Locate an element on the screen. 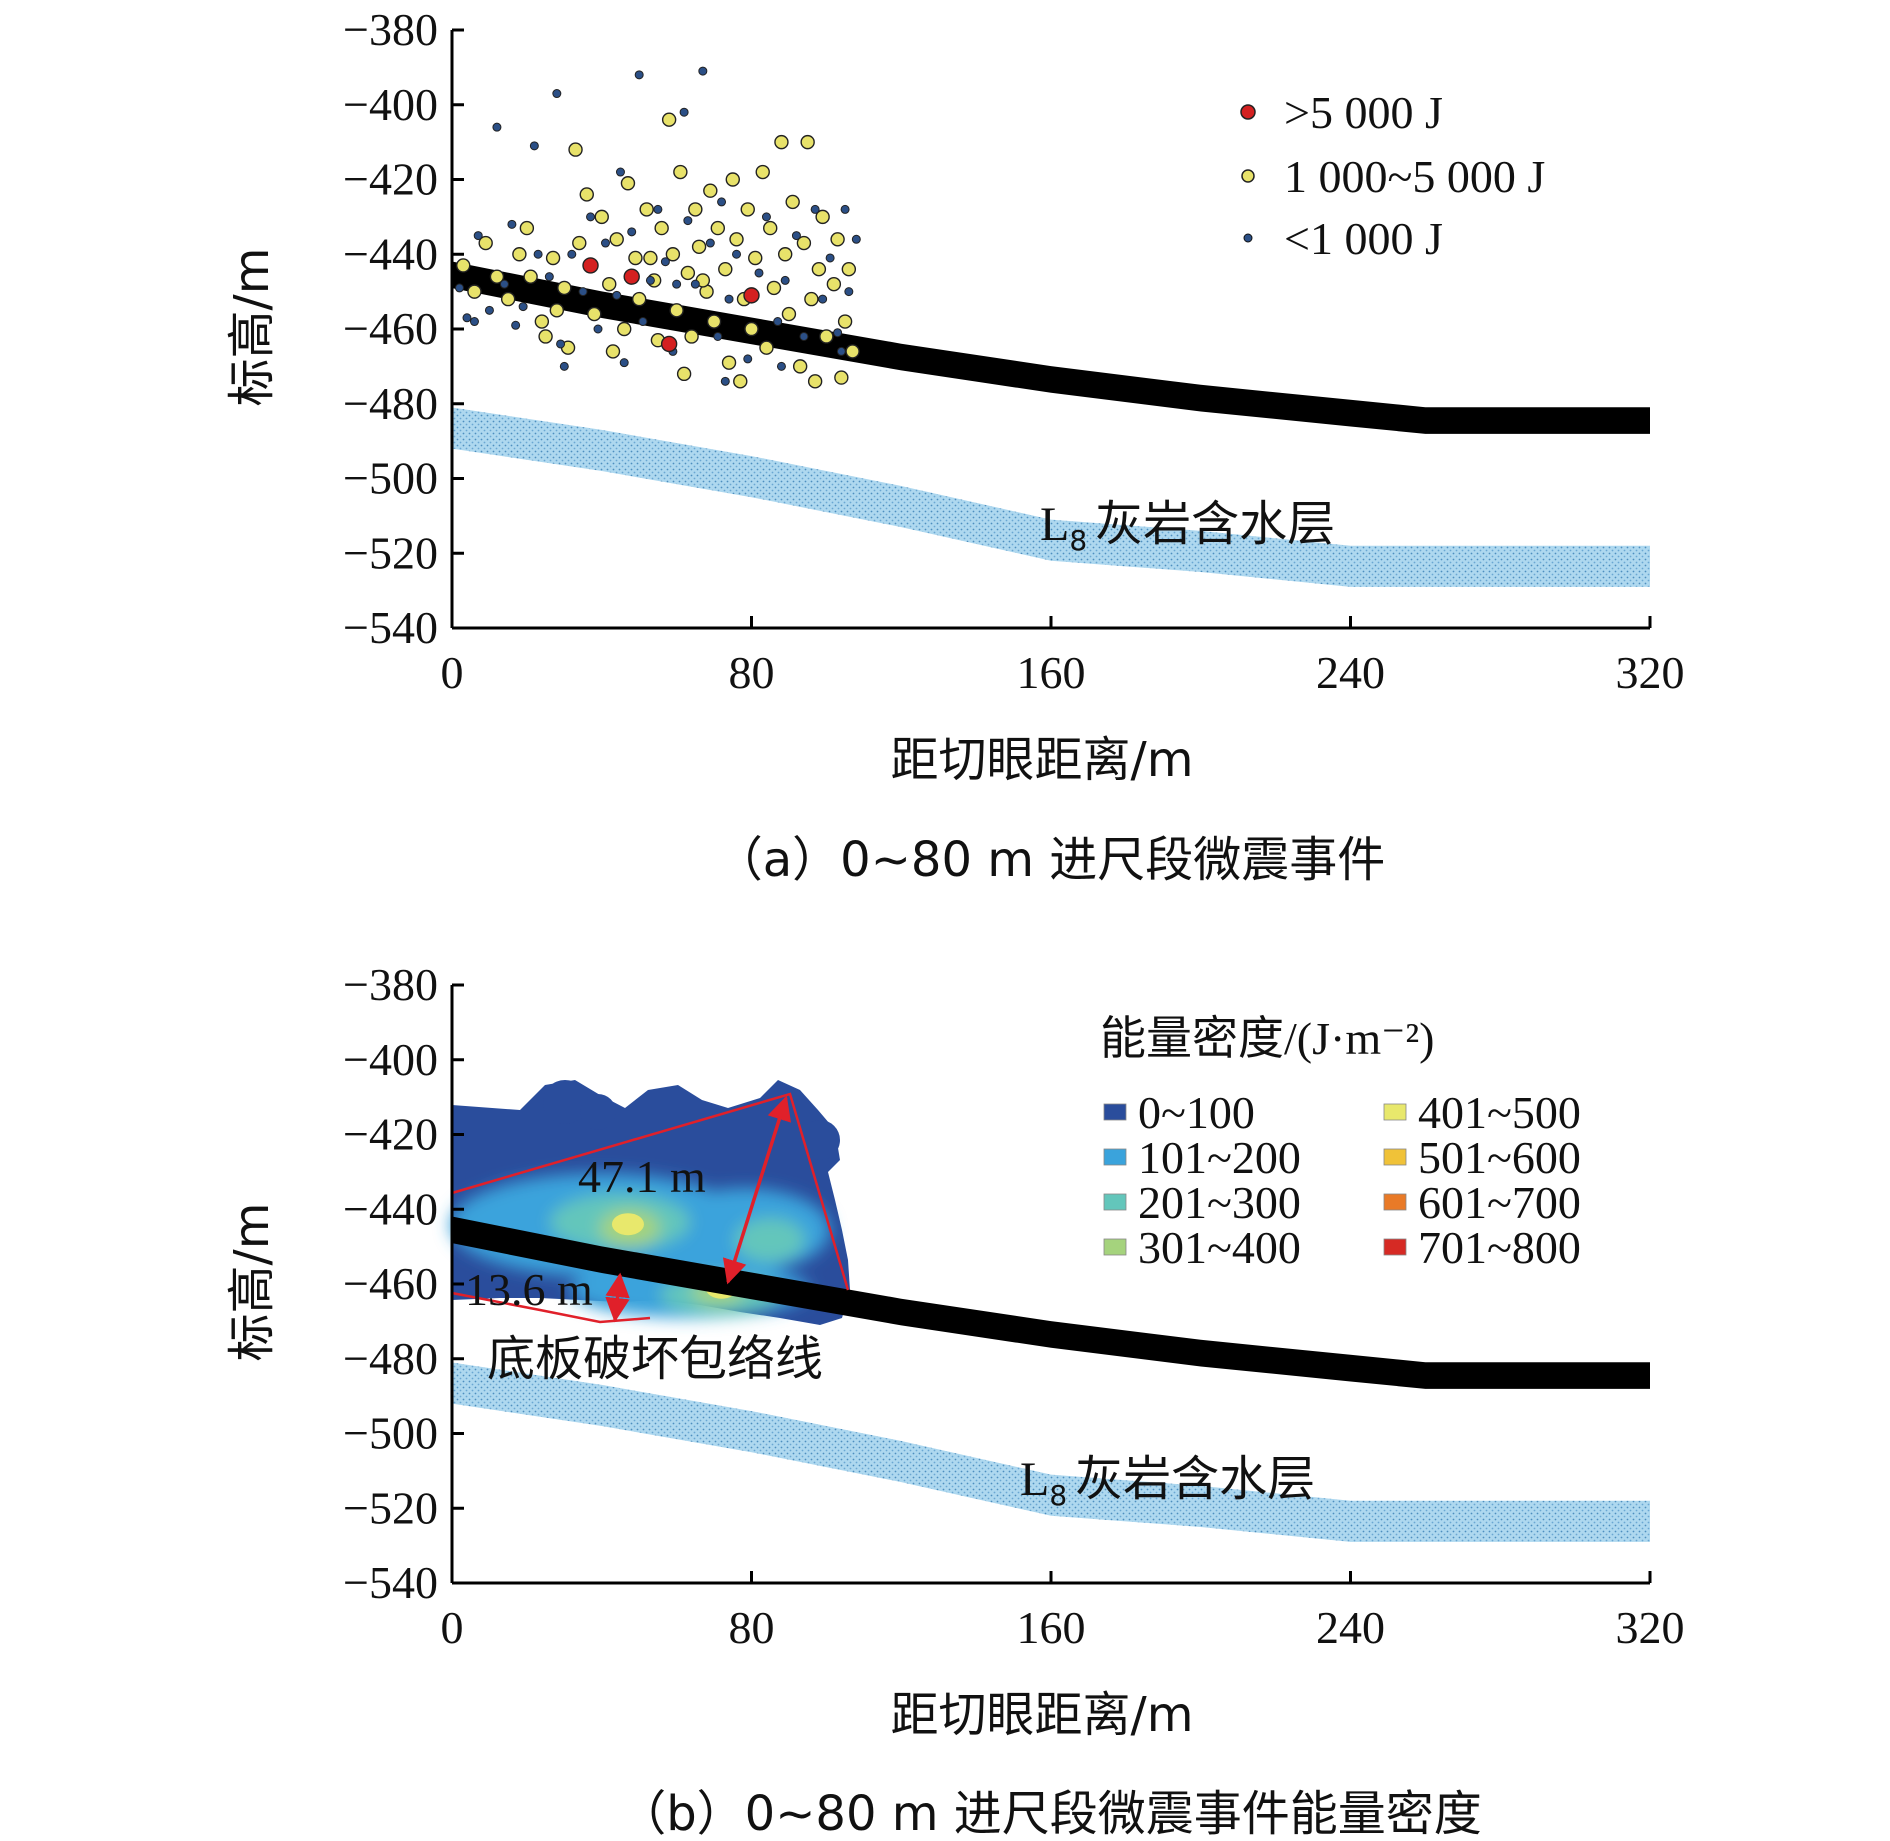 Image resolution: width=1890 pixels, height=1841 pixels. density-blob is located at coordinates (565, 1102).